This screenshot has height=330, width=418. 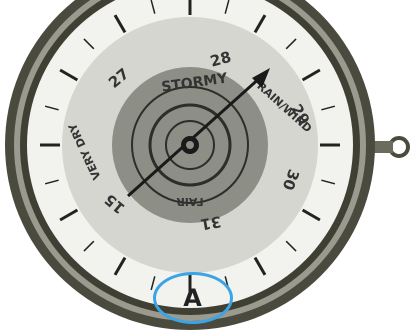 I want to click on choice-label-text: A, so click(x=193, y=298).